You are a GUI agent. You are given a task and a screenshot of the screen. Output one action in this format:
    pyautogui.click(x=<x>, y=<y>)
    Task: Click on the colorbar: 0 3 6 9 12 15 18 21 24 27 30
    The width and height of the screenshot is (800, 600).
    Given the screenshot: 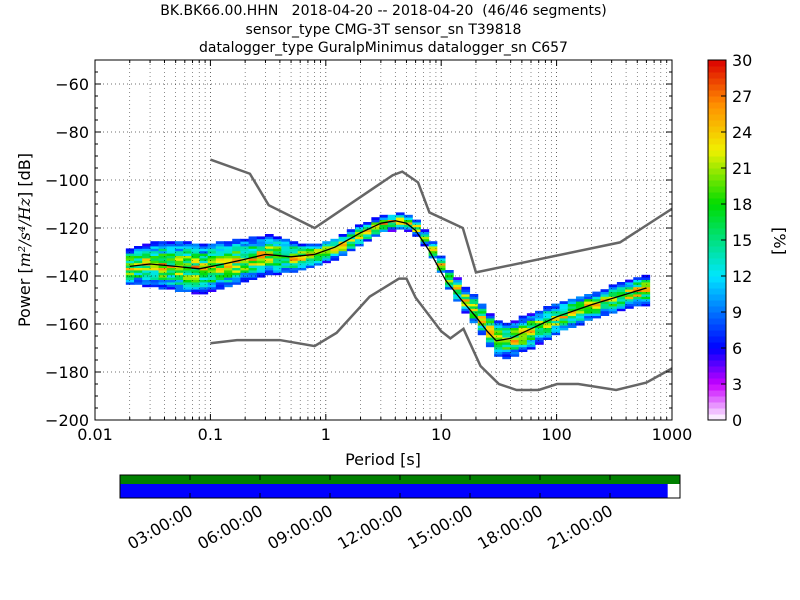 What is the action you would take?
    pyautogui.click(x=729, y=240)
    